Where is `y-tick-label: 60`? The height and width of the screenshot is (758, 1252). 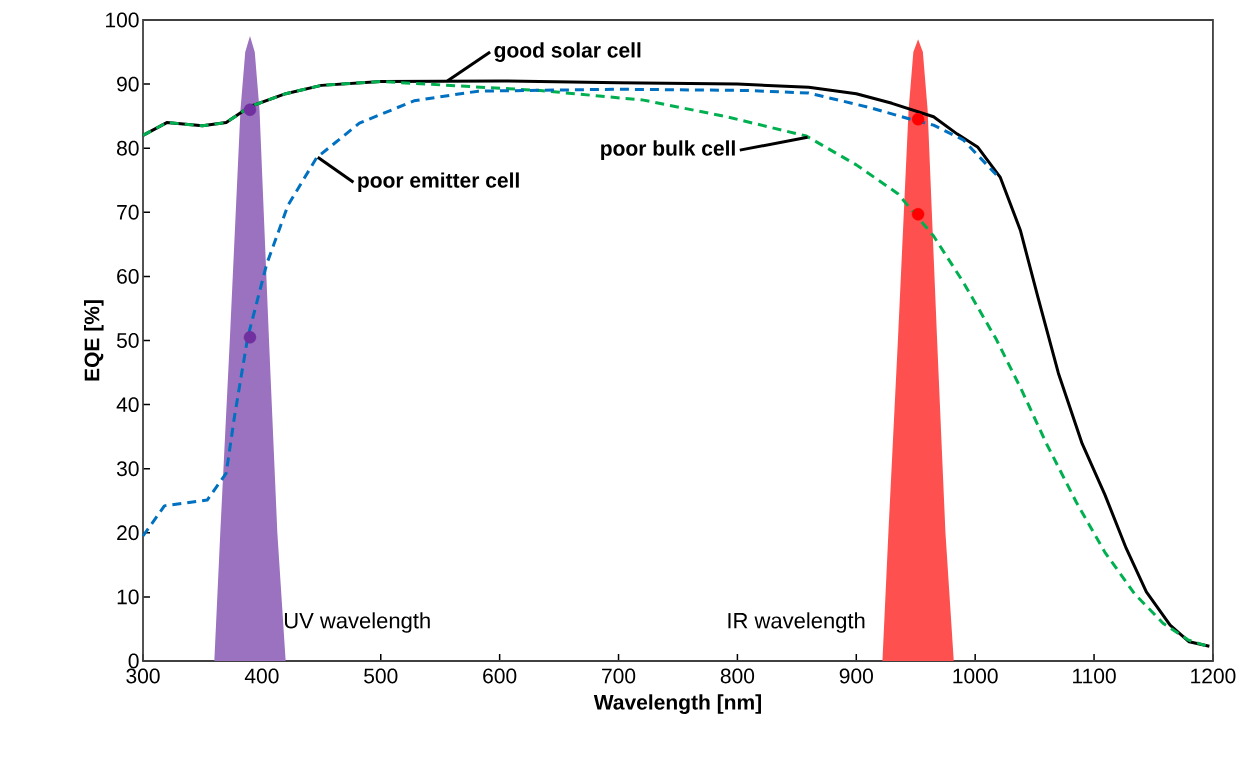
y-tick-label: 60 is located at coordinates (128, 276).